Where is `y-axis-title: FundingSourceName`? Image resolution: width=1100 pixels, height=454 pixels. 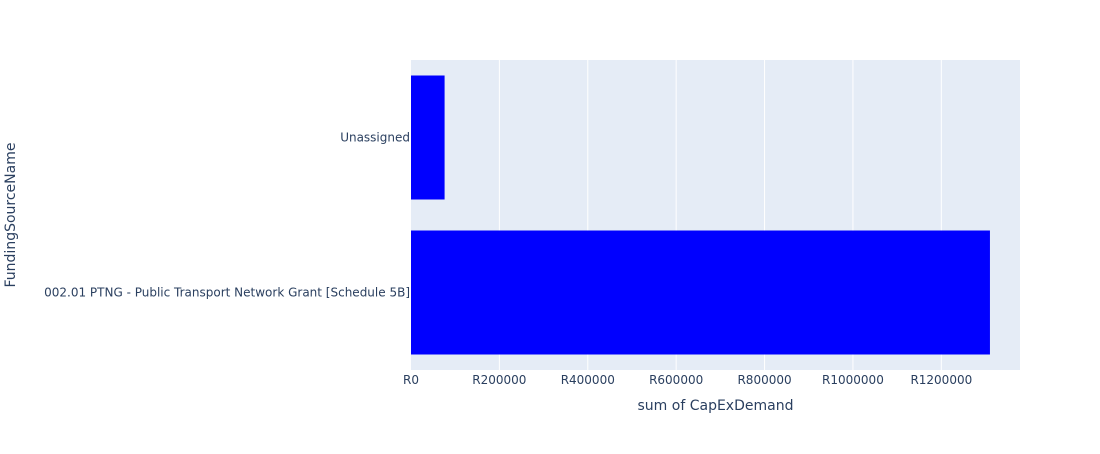
y-axis-title: FundingSourceName is located at coordinates (11, 215).